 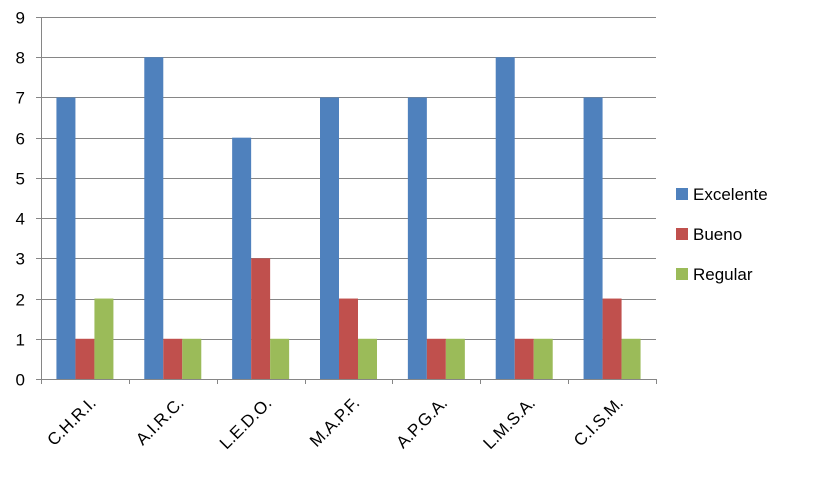 What do you see at coordinates (422, 422) in the screenshot?
I see `x-tick-label: A.P.G.A.` at bounding box center [422, 422].